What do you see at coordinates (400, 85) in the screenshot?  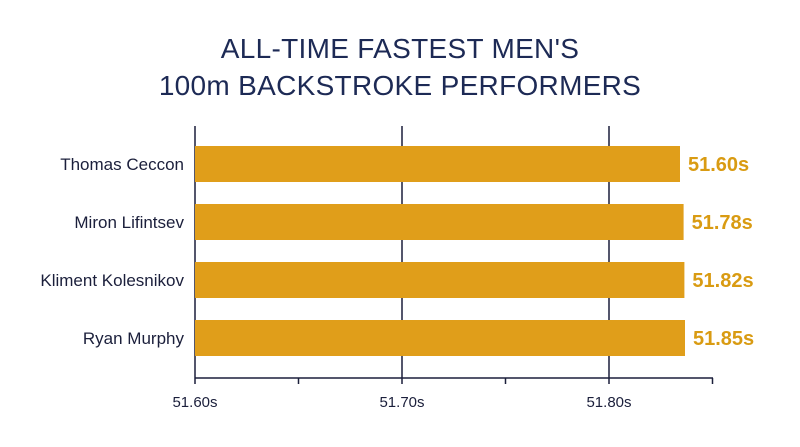 I see `chart-title-line-2: 100m BACKSTROKE PERFORMERS` at bounding box center [400, 85].